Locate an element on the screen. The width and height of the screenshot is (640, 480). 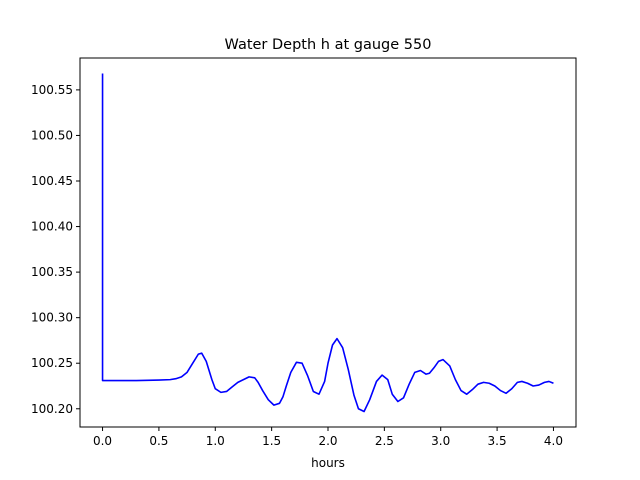
x-axis-ticks: 0.0 0.5 1.0 1.5 2.0 2.5 3.0 3.5 4.0 is located at coordinates (328, 437).